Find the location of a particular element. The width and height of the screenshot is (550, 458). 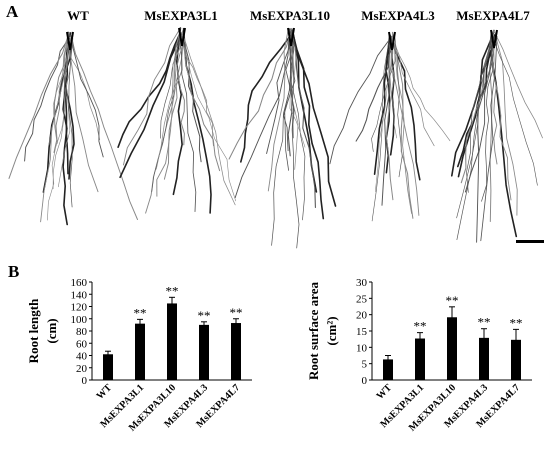

genotype-label-msexpa3l10: MsEXPA3L10 is located at coordinates (290, 15).